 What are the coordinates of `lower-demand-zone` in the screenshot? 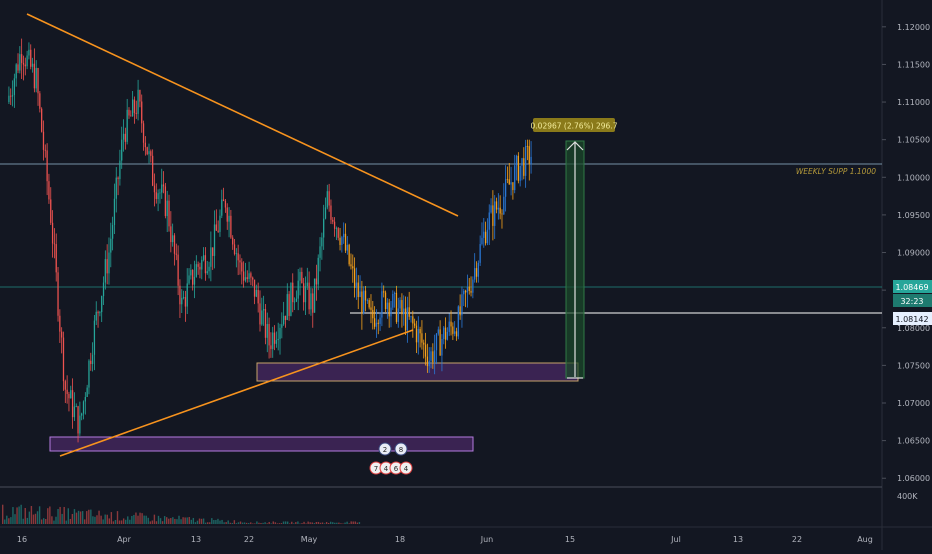 It's located at (261, 444).